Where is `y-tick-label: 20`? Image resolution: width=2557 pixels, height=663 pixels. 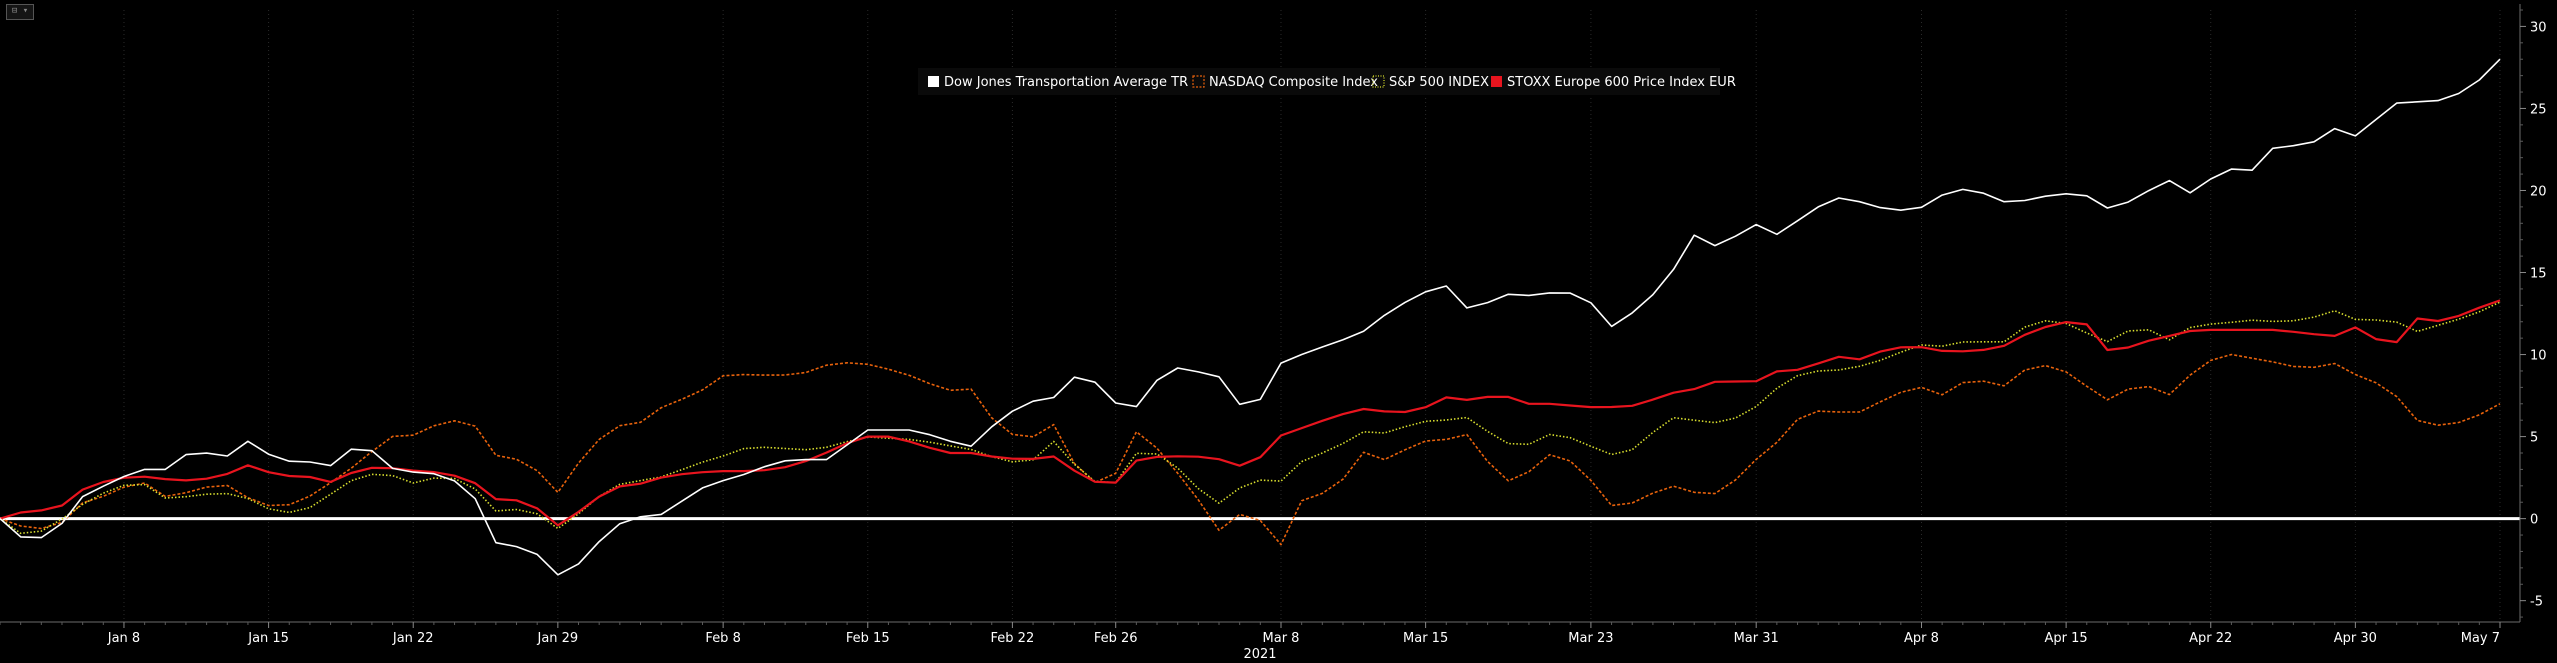
y-tick-label: 20 is located at coordinates (2538, 191).